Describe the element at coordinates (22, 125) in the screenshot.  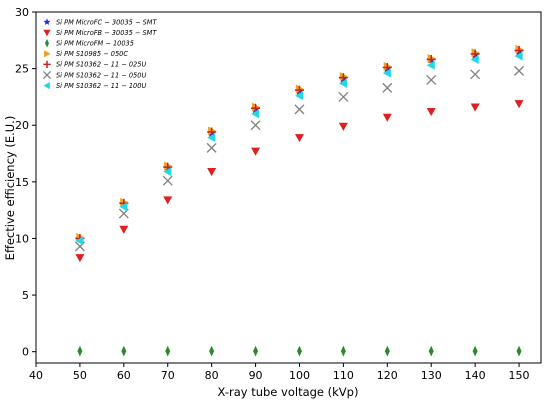
I see `y-tick-label: 20` at that location.